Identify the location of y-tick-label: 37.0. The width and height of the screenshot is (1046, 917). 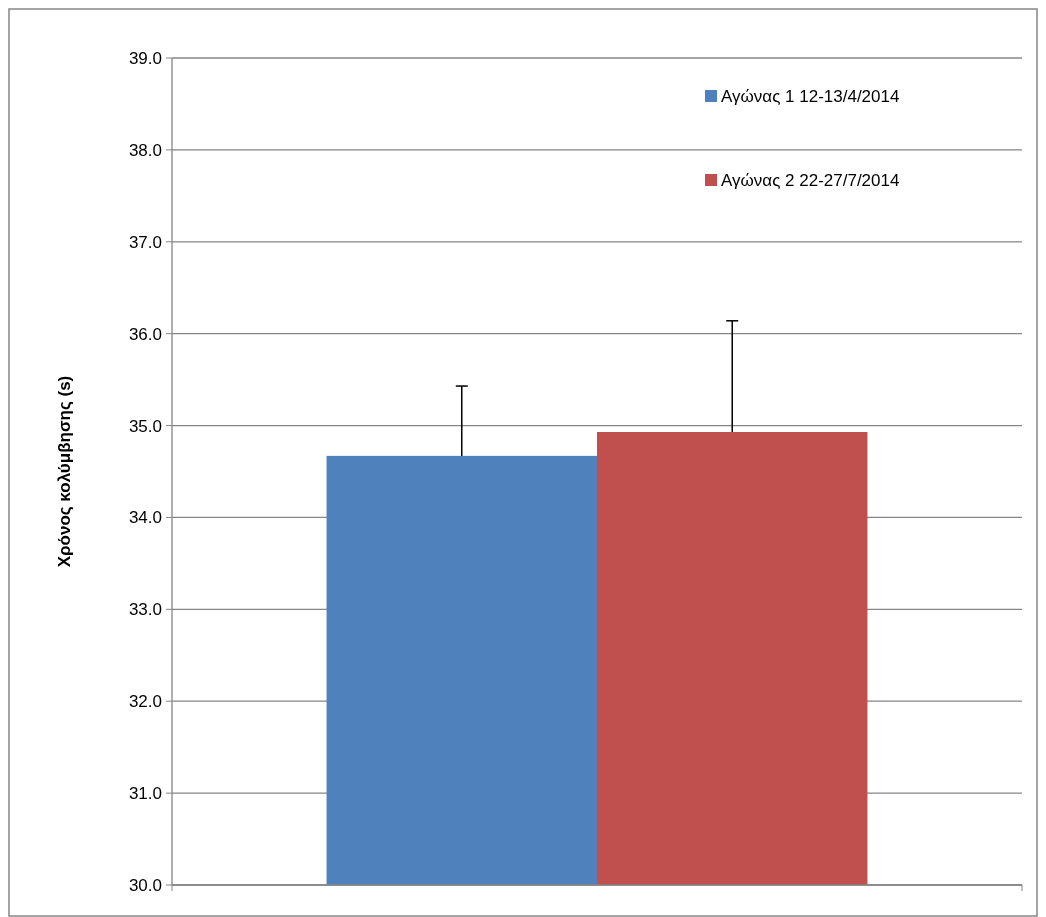
(145, 242).